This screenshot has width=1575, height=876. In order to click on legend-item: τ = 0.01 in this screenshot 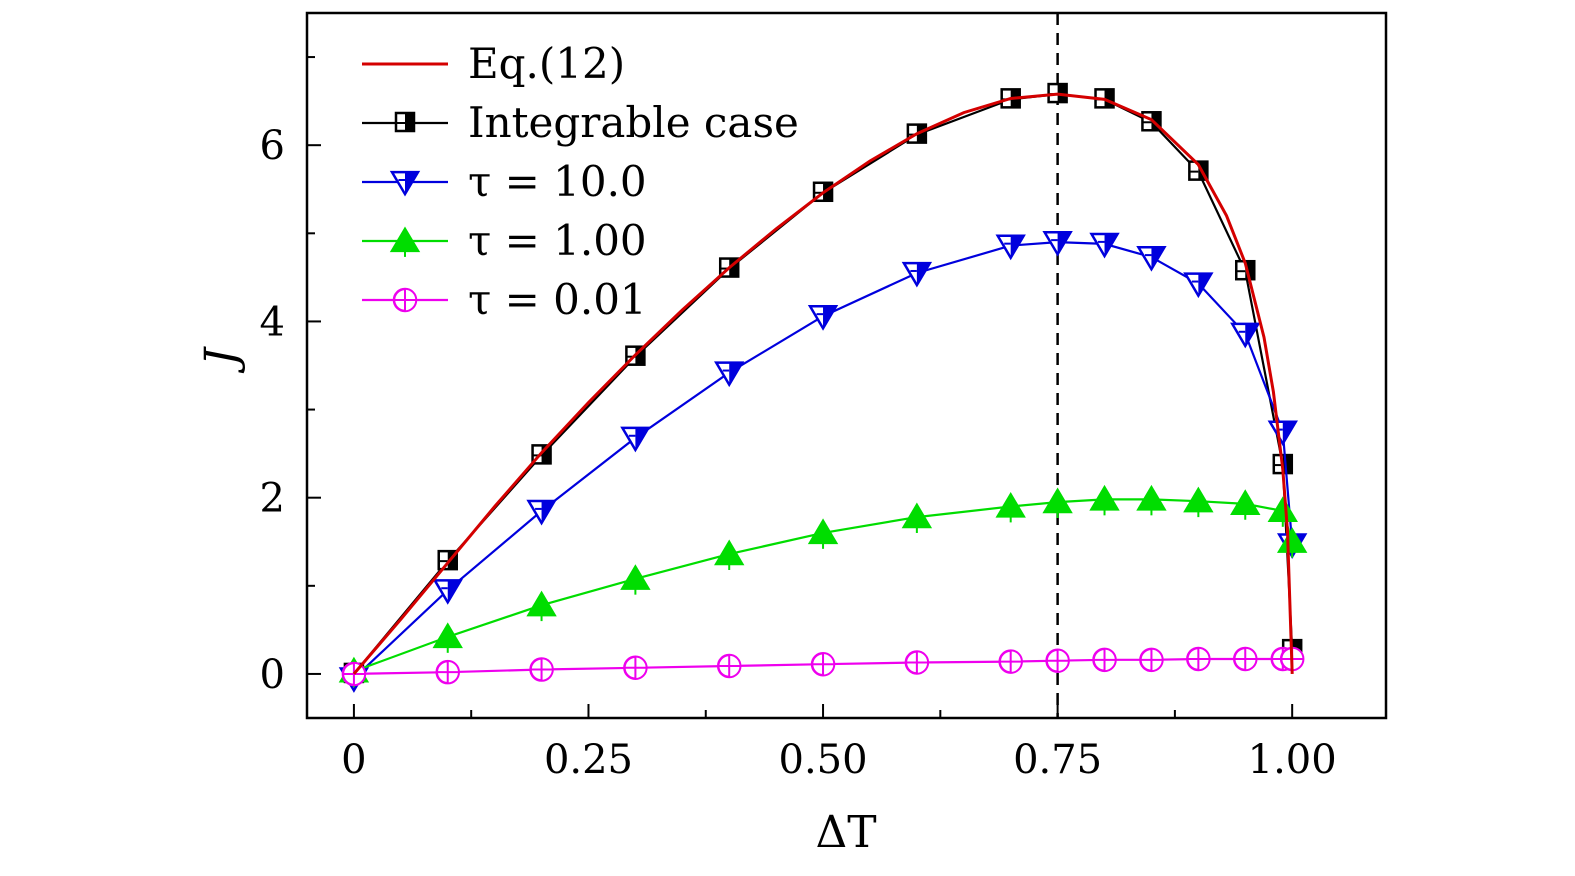, I will do `click(504, 299)`.